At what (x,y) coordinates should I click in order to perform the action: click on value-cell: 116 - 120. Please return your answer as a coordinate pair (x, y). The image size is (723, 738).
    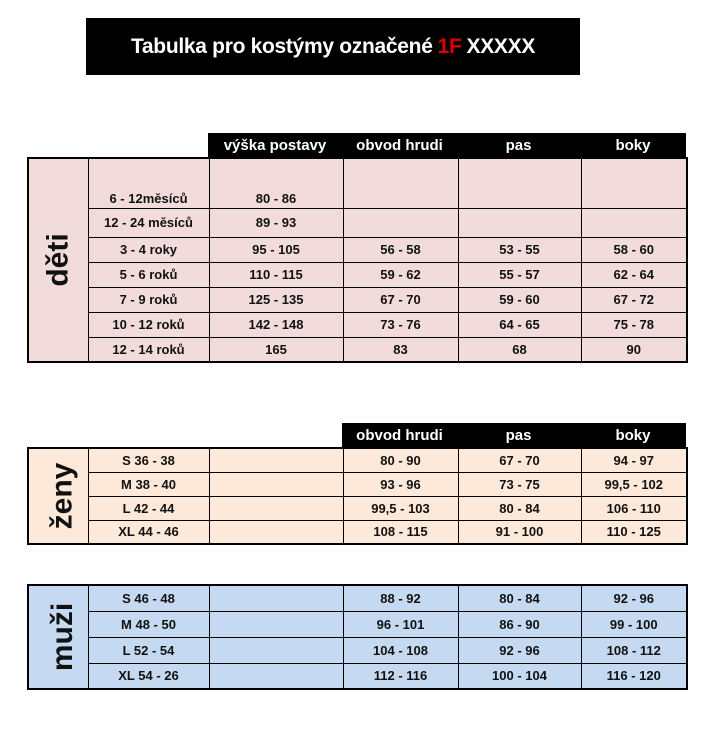
    Looking at the image, I should click on (634, 676).